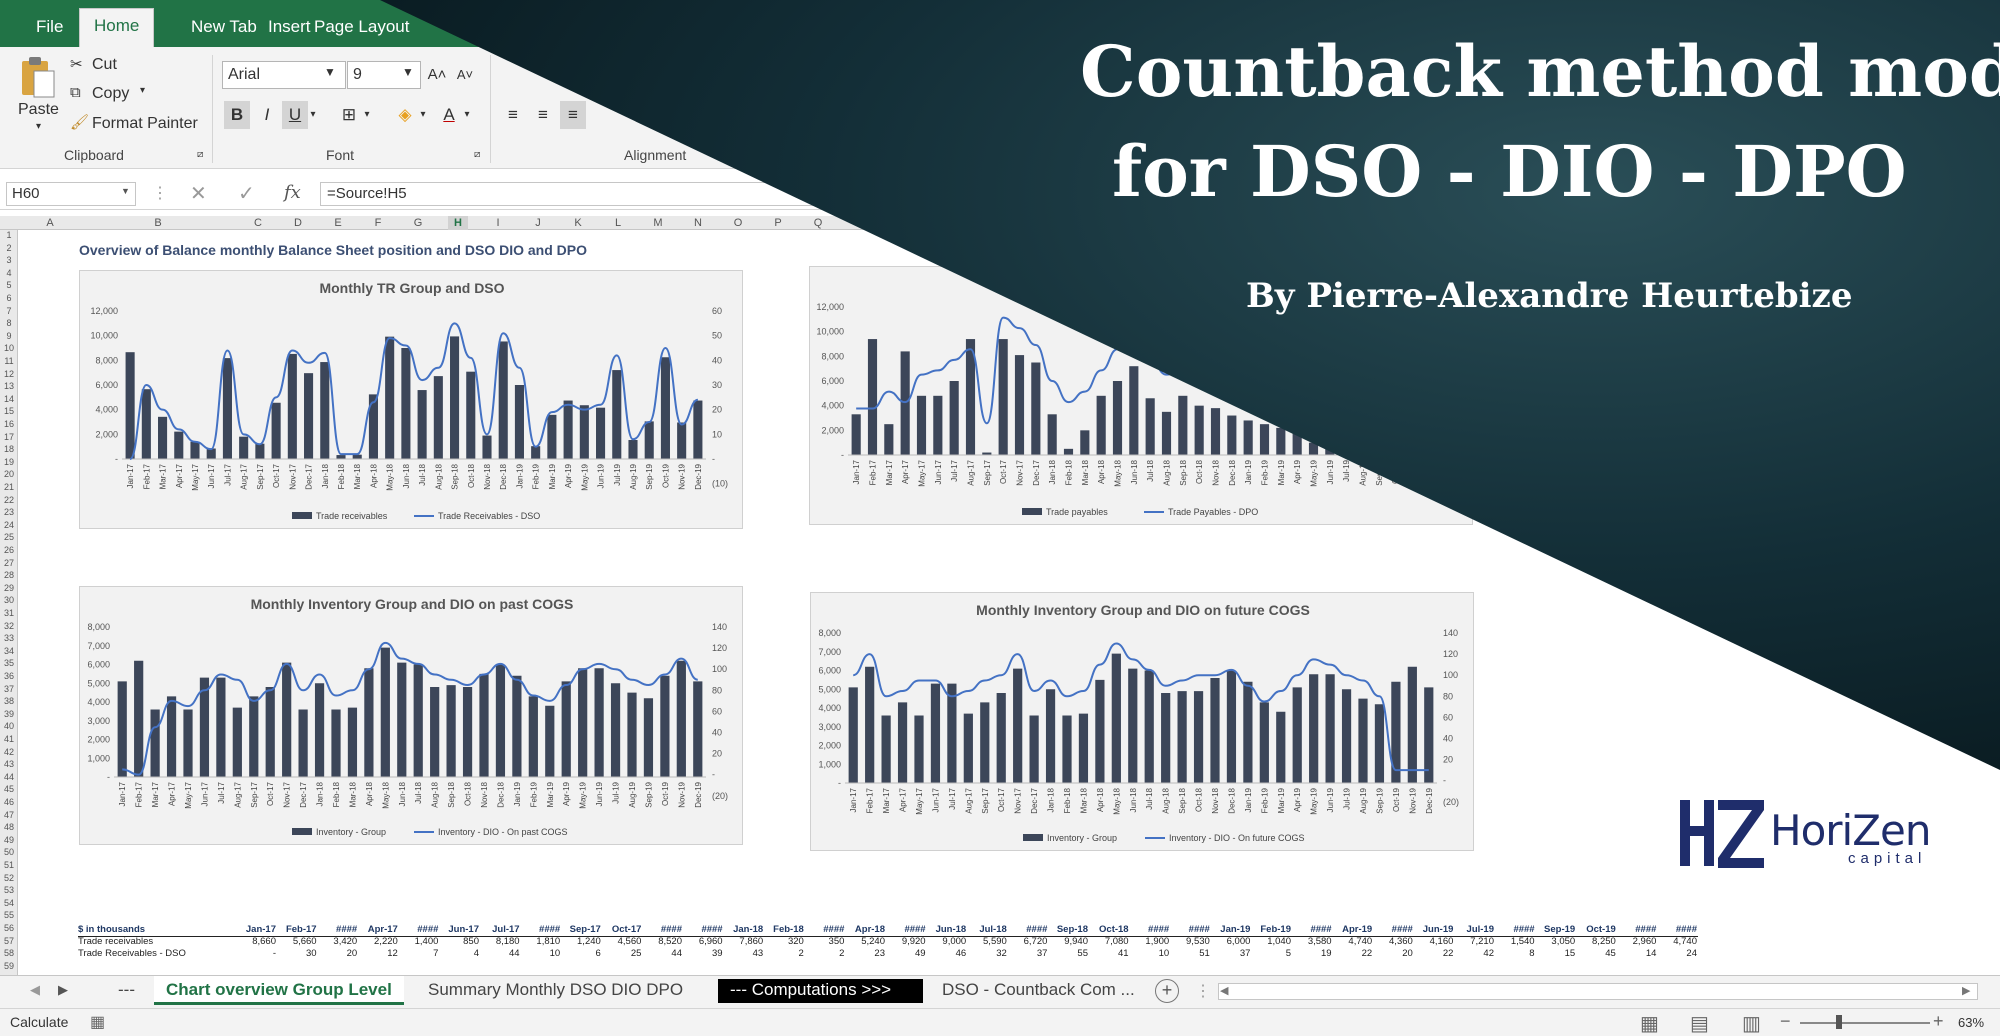 The image size is (2000, 1036). I want to click on row-header: 17, so click(9, 437).